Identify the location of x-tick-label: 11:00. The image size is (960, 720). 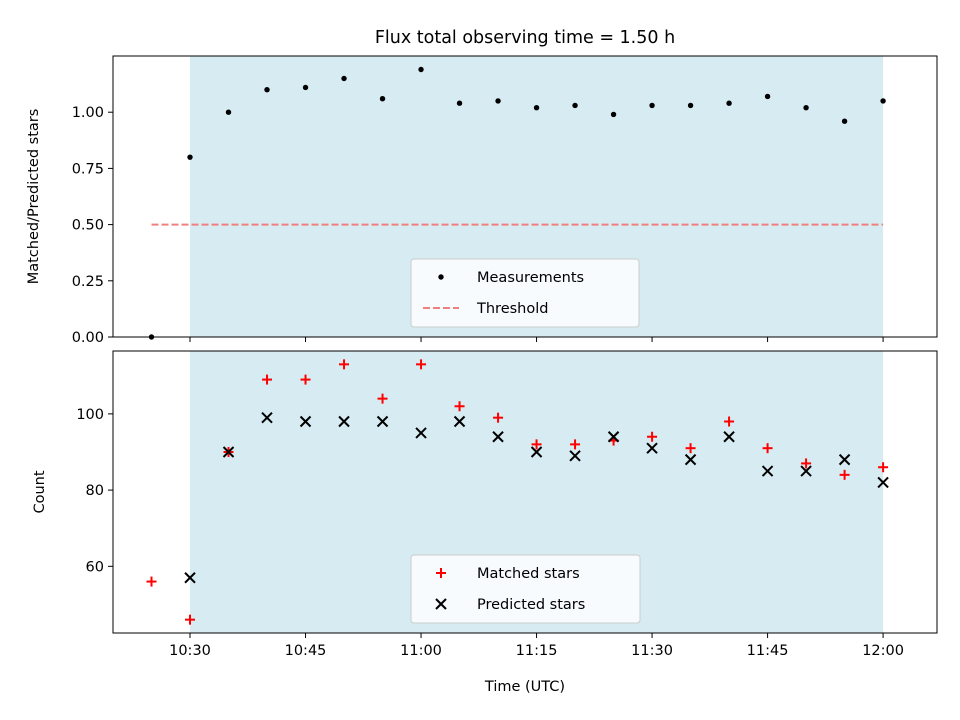
(421, 651).